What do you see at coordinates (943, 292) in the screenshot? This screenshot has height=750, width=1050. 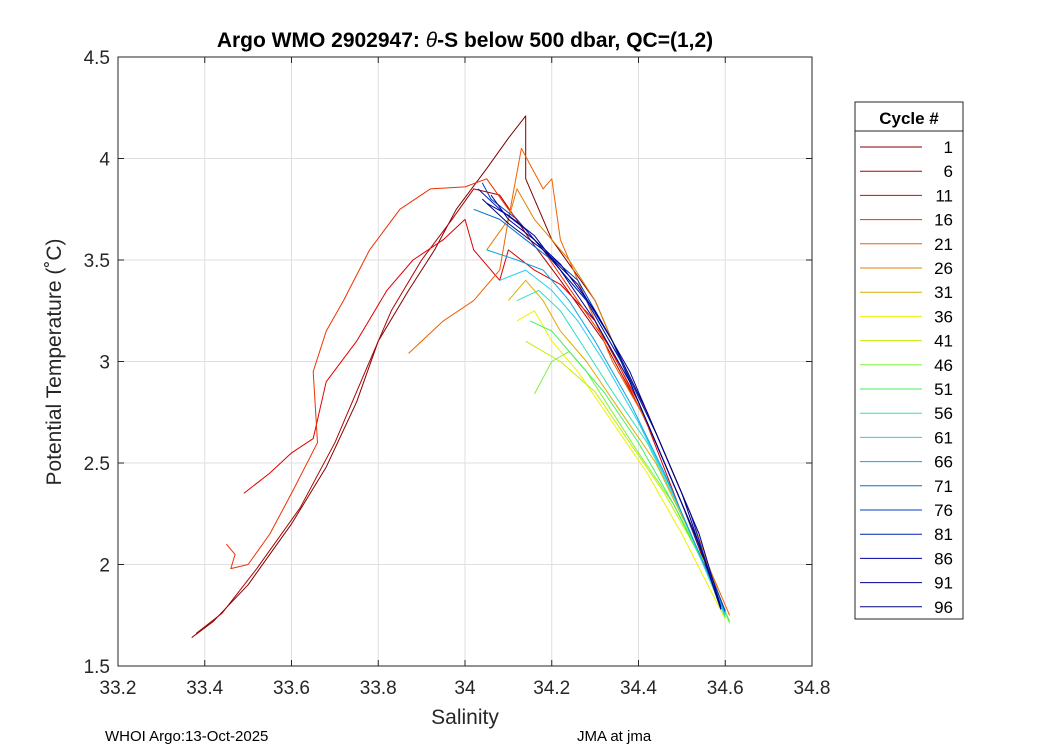 I see `legend-entry-label: 31` at bounding box center [943, 292].